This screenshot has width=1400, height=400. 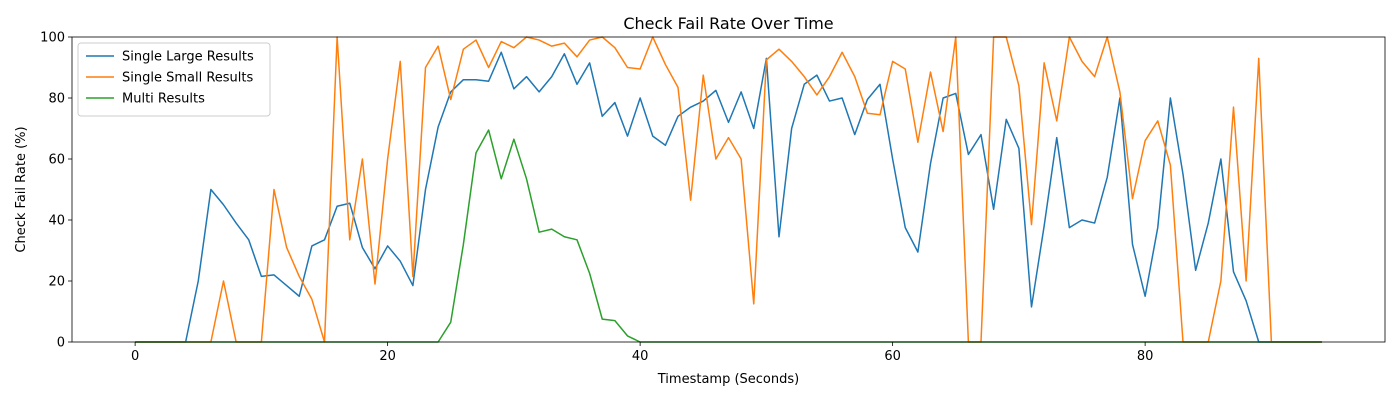 I want to click on legend-box, so click(x=174, y=79).